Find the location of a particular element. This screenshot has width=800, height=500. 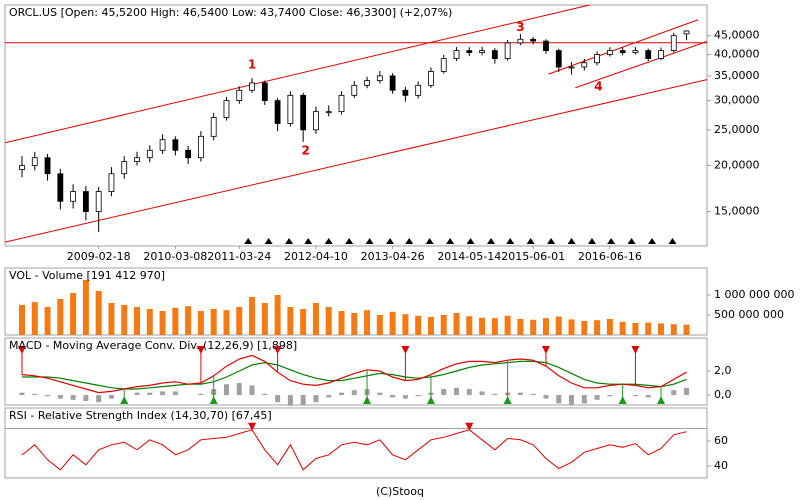

overbought-marker is located at coordinates (252, 426).